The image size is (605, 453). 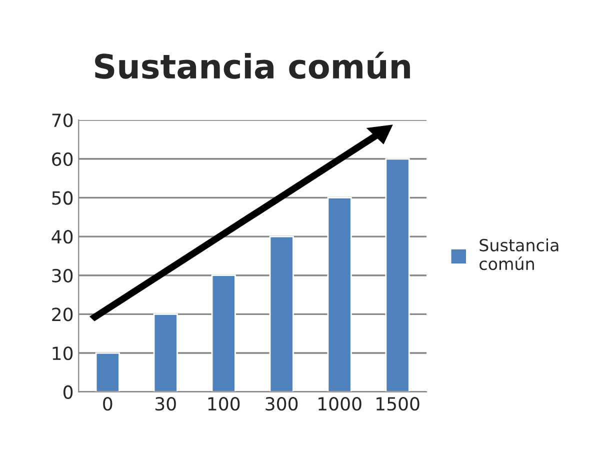 What do you see at coordinates (62, 237) in the screenshot?
I see `y-tick-label: 40` at bounding box center [62, 237].